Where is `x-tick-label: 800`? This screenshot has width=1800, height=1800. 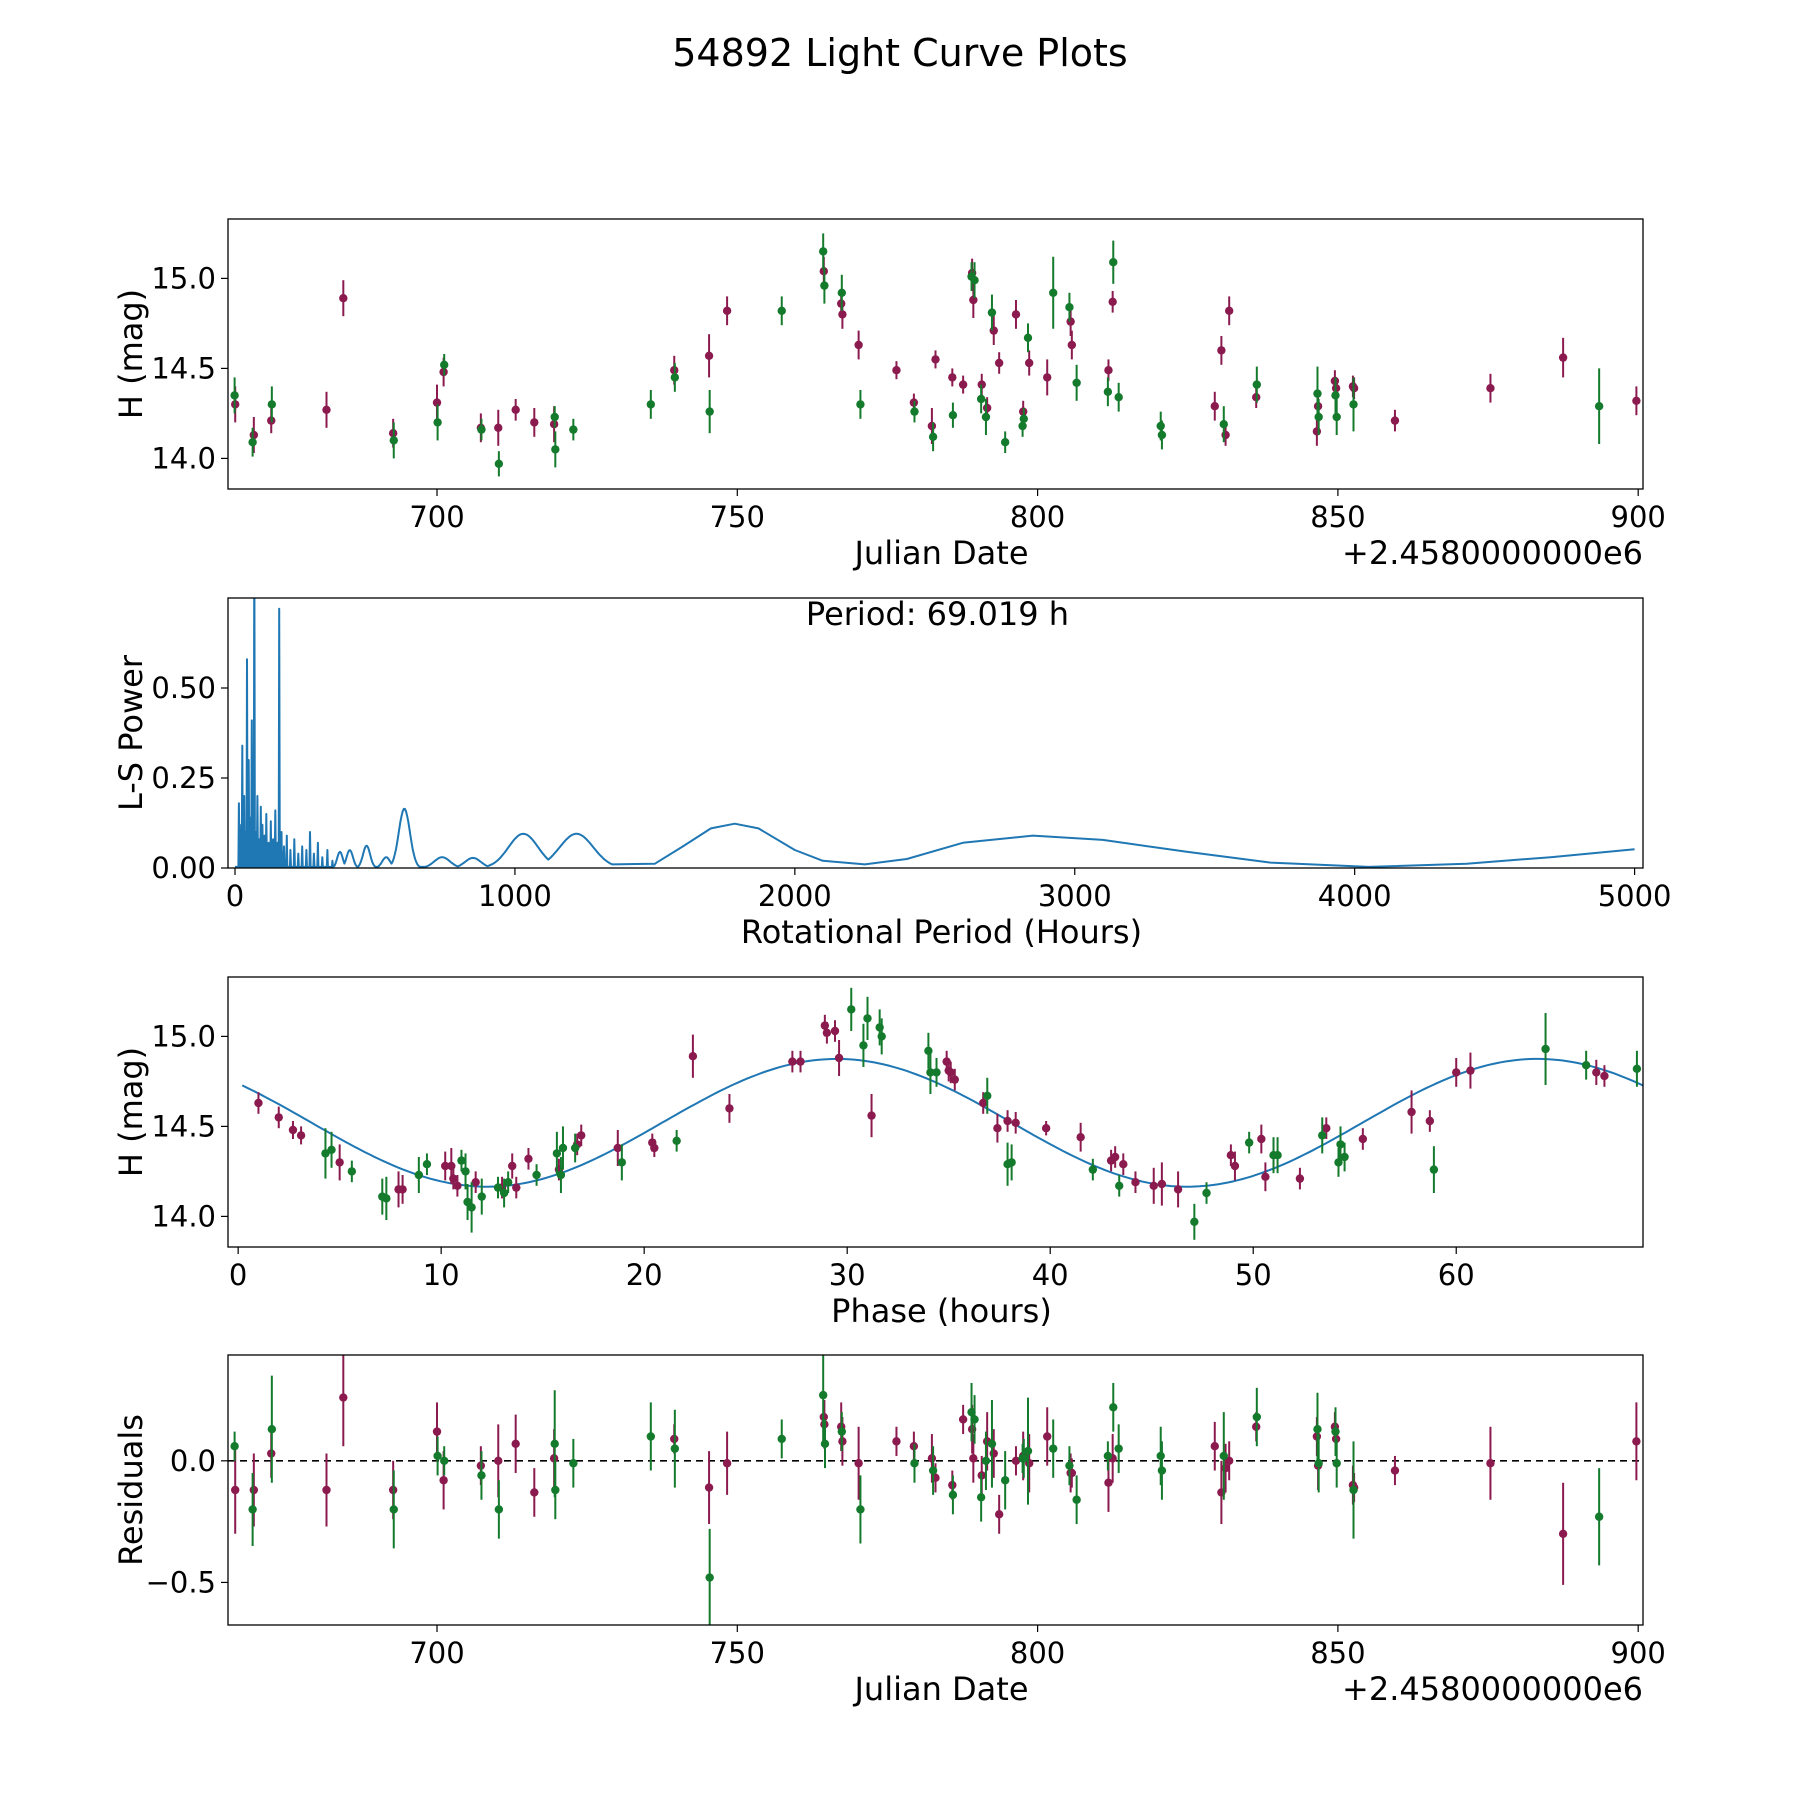 x-tick-label: 800 is located at coordinates (1037, 517).